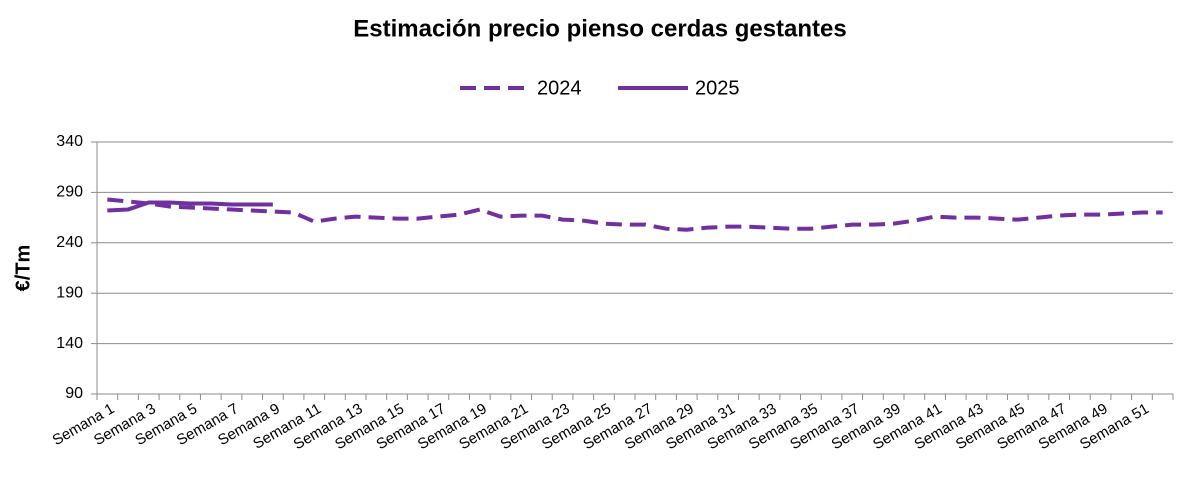  What do you see at coordinates (69, 343) in the screenshot?
I see `y-tick-label: 140` at bounding box center [69, 343].